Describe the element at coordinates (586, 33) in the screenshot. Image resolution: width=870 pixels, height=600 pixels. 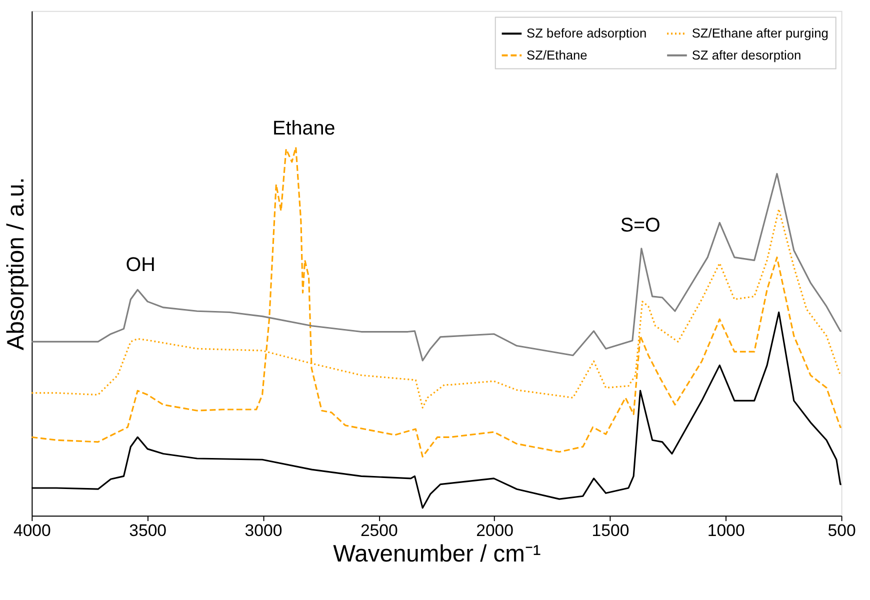
I see `legend-label: SZ before adsorption` at that location.